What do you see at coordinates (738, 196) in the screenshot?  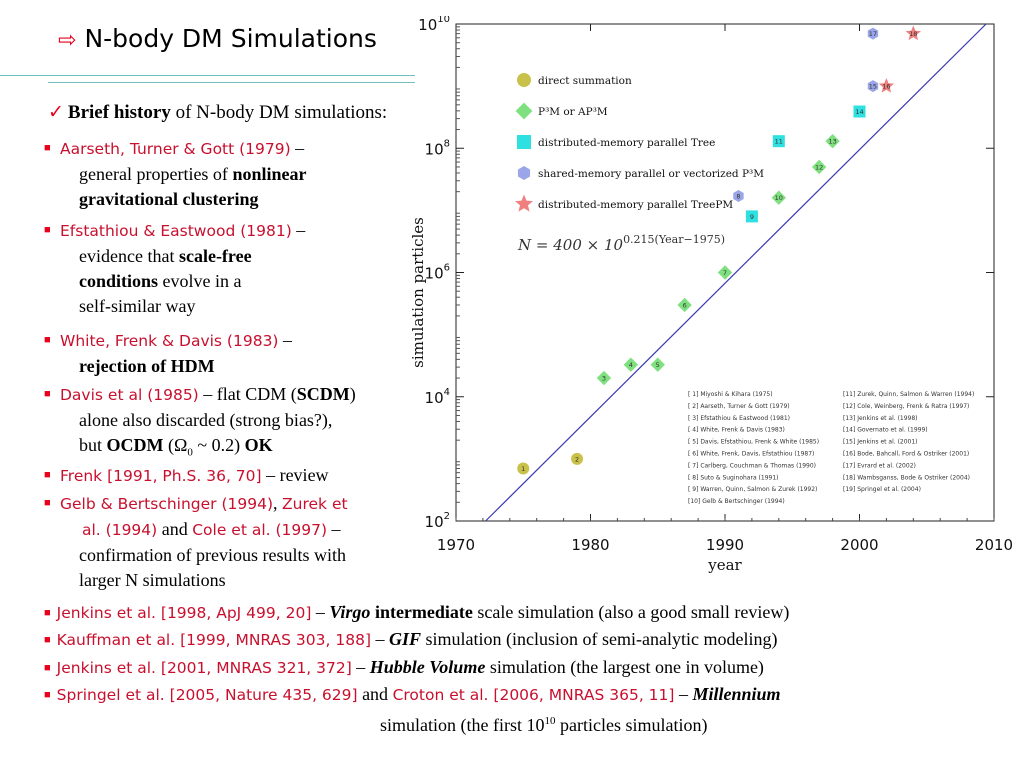 I see `point-8-marker` at bounding box center [738, 196].